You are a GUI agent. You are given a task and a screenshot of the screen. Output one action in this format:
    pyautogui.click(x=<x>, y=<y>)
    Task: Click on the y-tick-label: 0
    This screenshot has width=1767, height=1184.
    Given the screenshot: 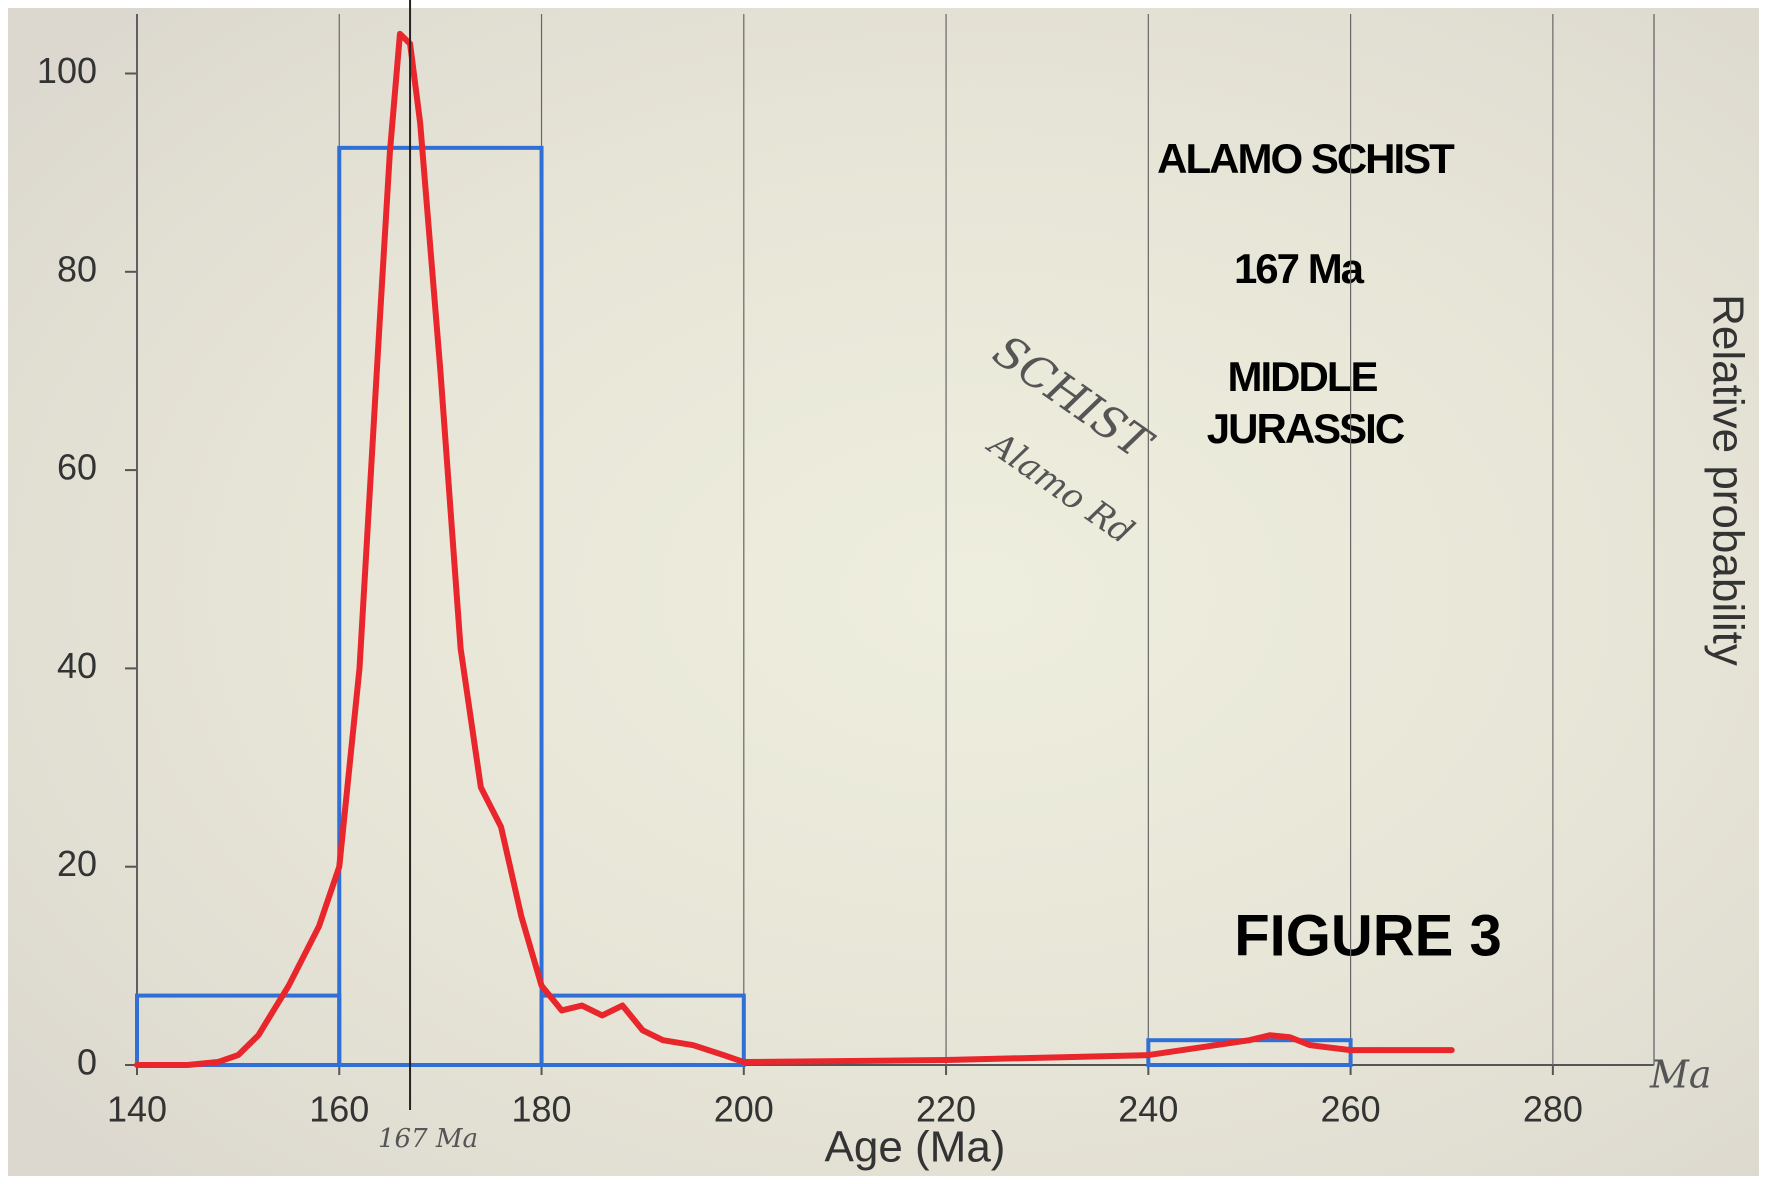 What is the action you would take?
    pyautogui.click(x=87, y=1062)
    